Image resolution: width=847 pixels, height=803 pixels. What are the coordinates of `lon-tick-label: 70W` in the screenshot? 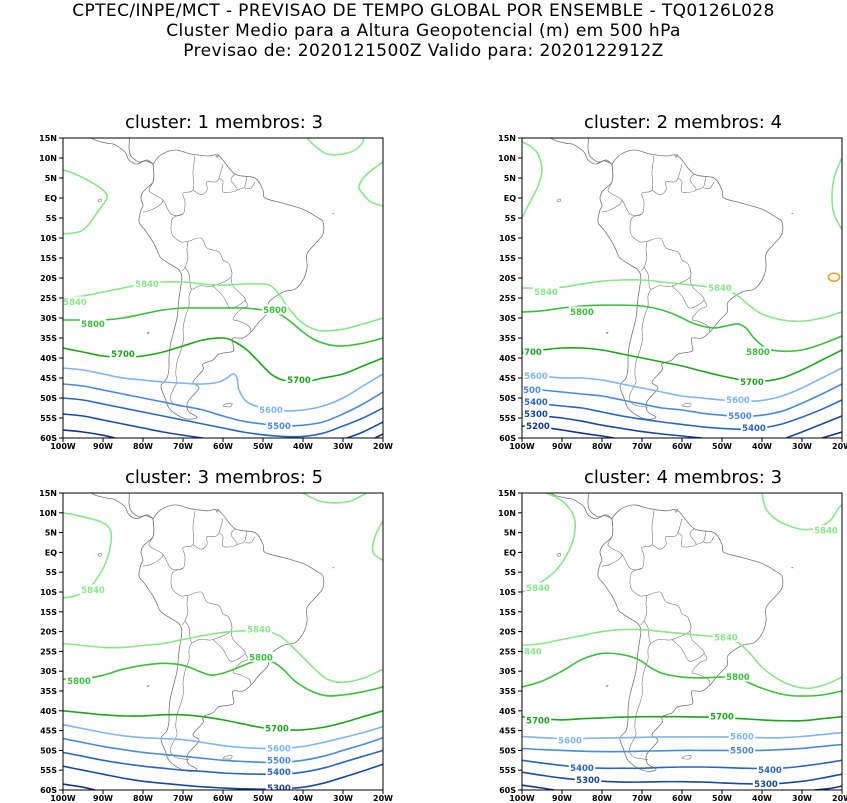 It's located at (642, 446).